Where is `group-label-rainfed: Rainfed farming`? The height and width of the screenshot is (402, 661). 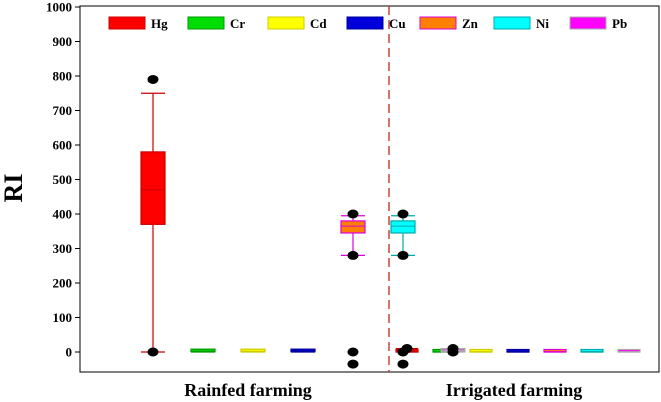 group-label-rainfed: Rainfed farming is located at coordinates (248, 390).